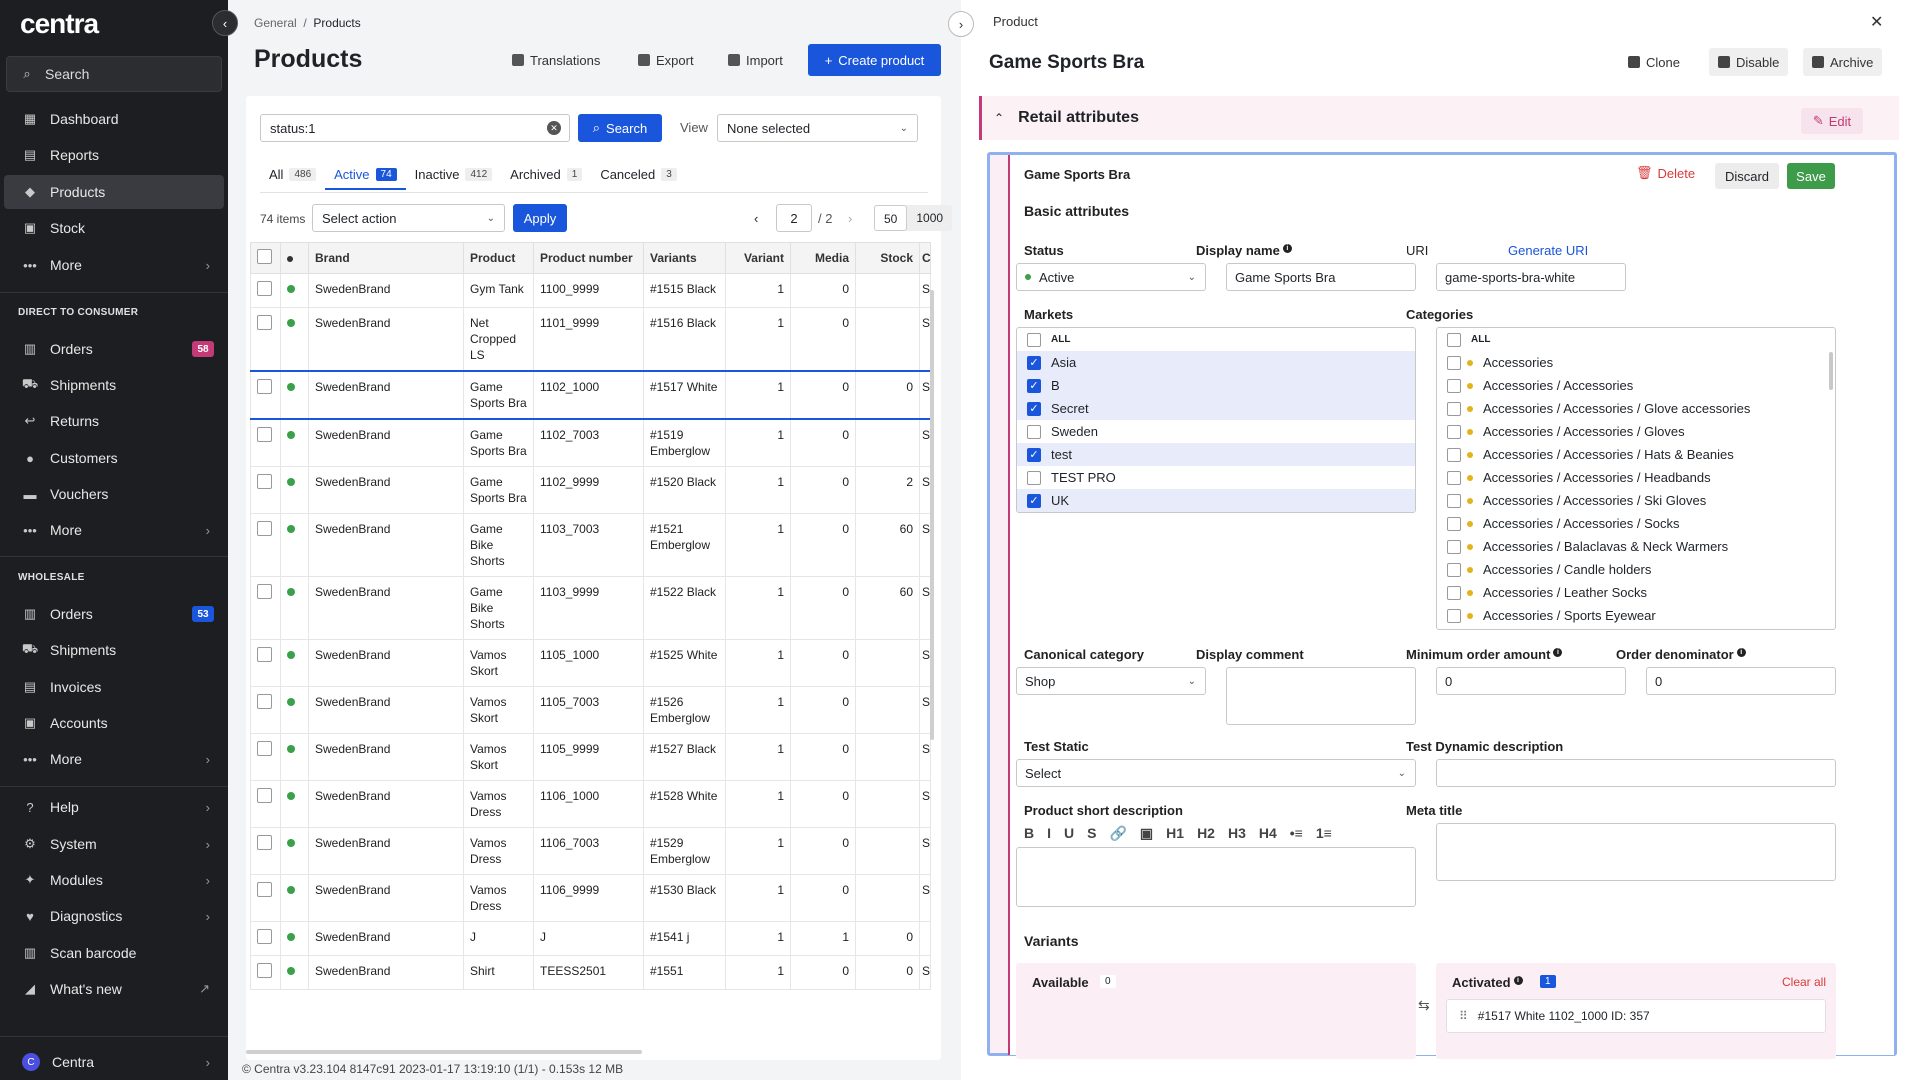 The width and height of the screenshot is (1920, 1080). I want to click on uri-input: game-sports-bra-white, so click(1531, 277).